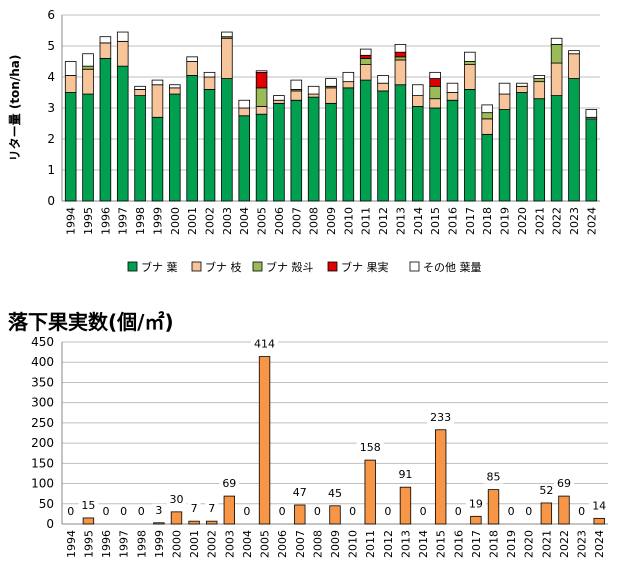 The image size is (624, 581). I want to click on x-tick-label: 2006, so click(279, 221).